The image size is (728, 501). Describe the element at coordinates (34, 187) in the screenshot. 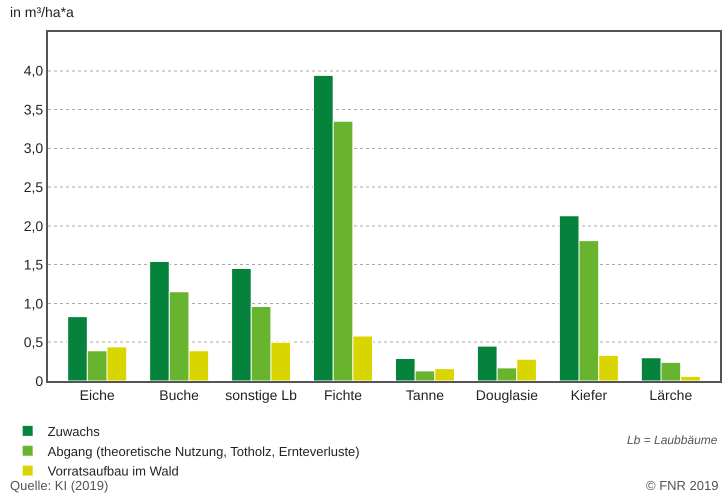

I see `y-tick-label: 2,5` at that location.